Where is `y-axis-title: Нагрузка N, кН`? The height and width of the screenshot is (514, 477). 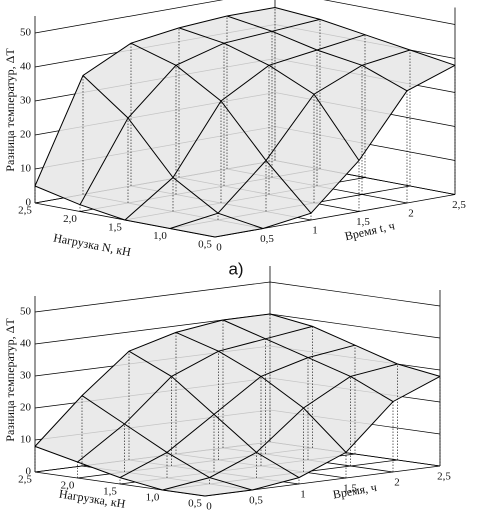
y-axis-title: Нагрузка N, кН is located at coordinates (92, 244).